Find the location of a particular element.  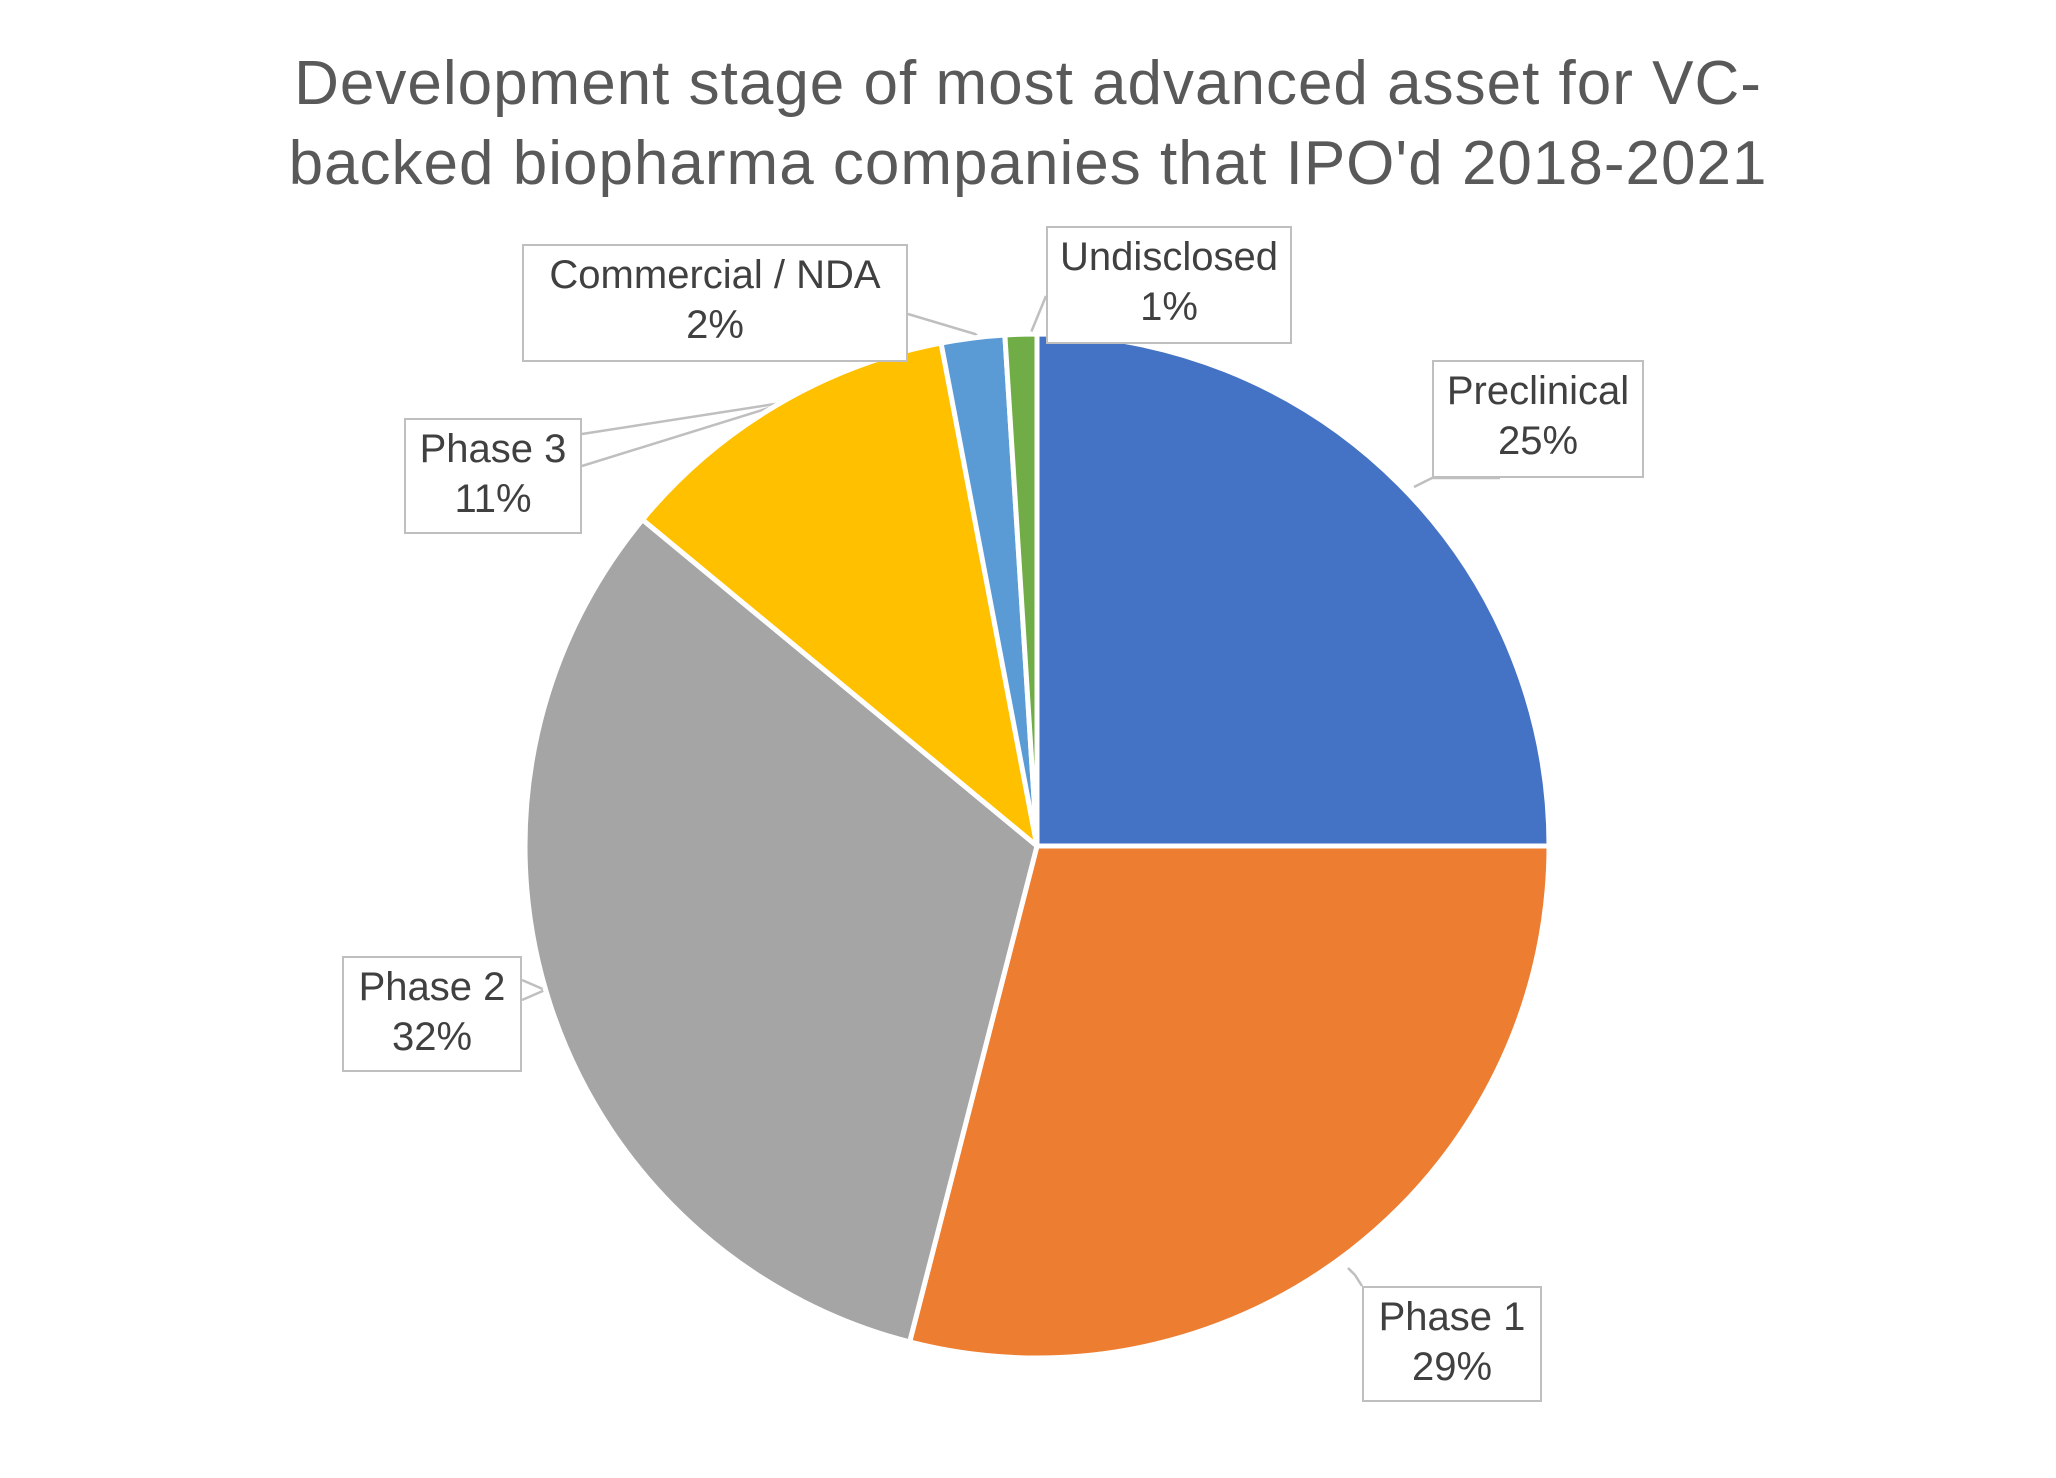

callout-phase-1-name: Phase 1 is located at coordinates (1452, 1317).